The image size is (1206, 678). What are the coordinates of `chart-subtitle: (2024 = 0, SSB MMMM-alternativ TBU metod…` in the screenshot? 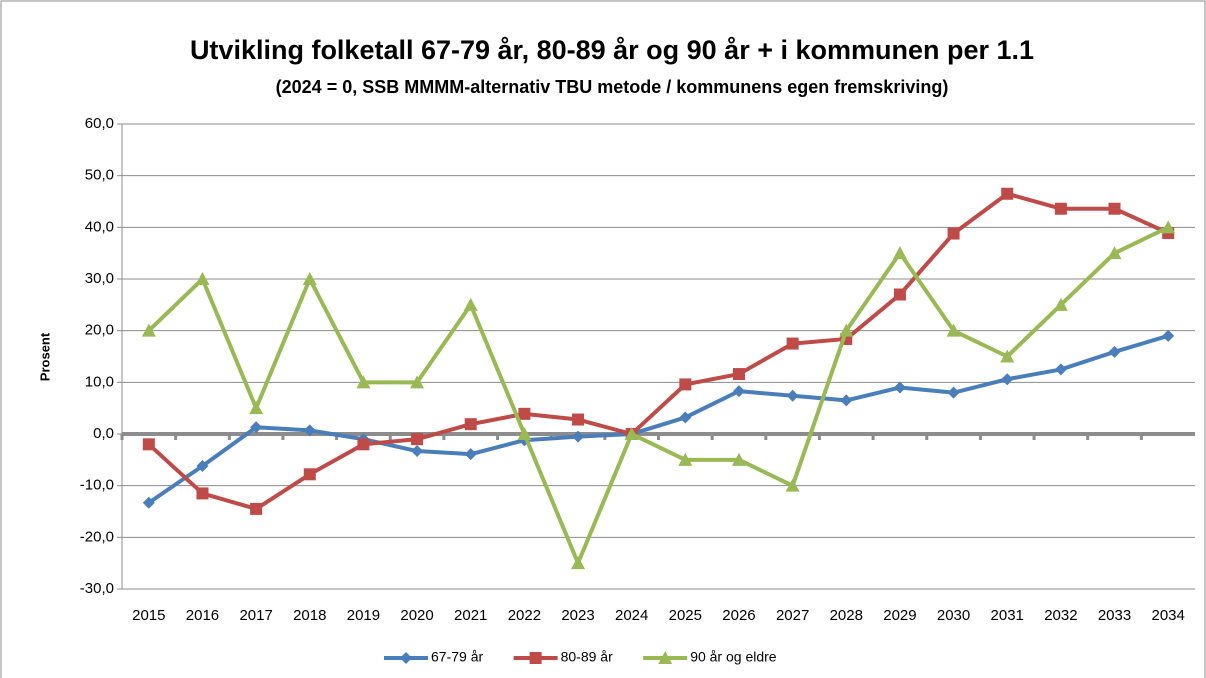 It's located at (612, 87).